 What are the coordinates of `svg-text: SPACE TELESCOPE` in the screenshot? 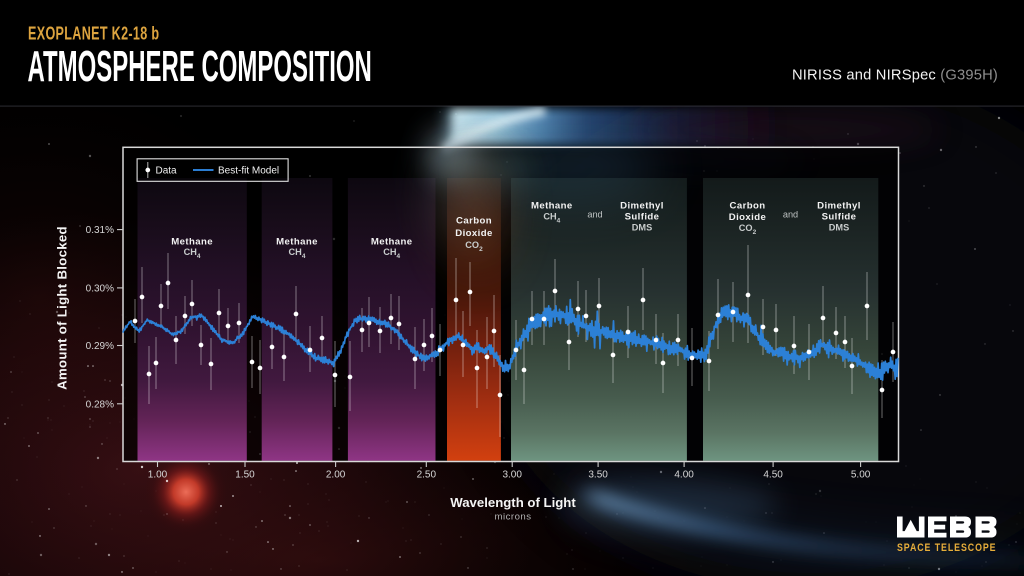 It's located at (947, 548).